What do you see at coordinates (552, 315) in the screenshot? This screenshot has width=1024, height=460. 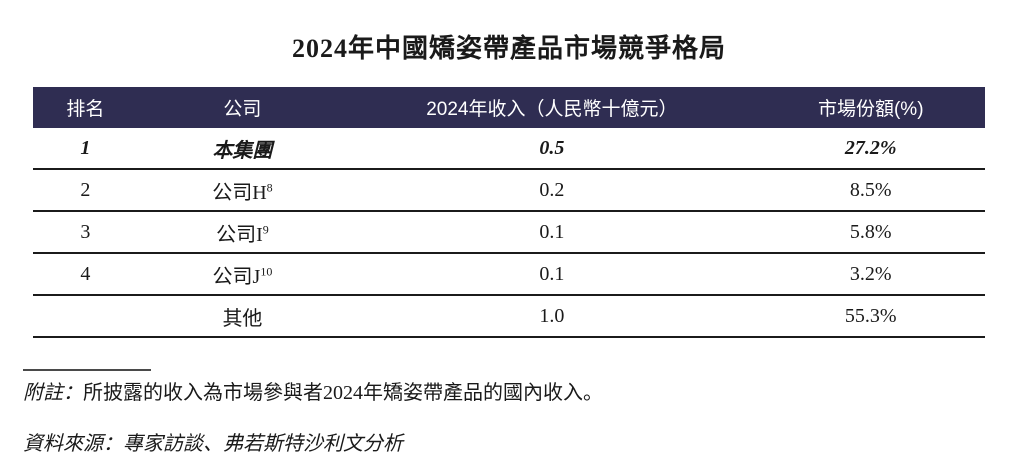 I see `cell-revenue: 1.0` at bounding box center [552, 315].